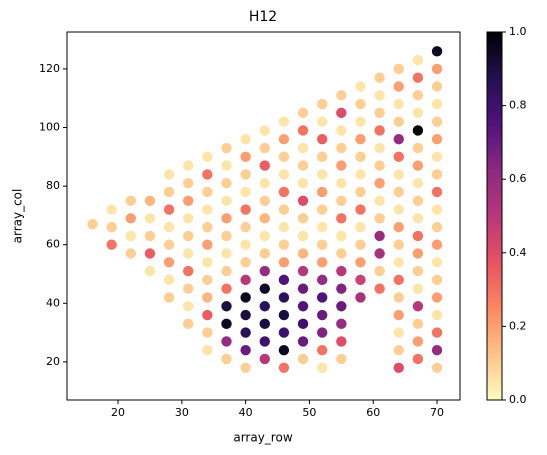 The width and height of the screenshot is (547, 455). Describe the element at coordinates (263, 17) in the screenshot. I see `chart-title: H12` at that location.